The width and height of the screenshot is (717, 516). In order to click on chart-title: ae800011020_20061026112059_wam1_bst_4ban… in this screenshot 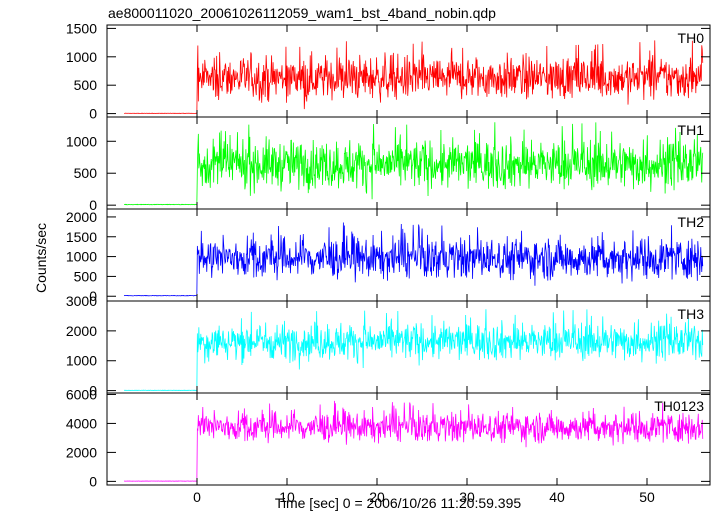, I will do `click(302, 13)`.